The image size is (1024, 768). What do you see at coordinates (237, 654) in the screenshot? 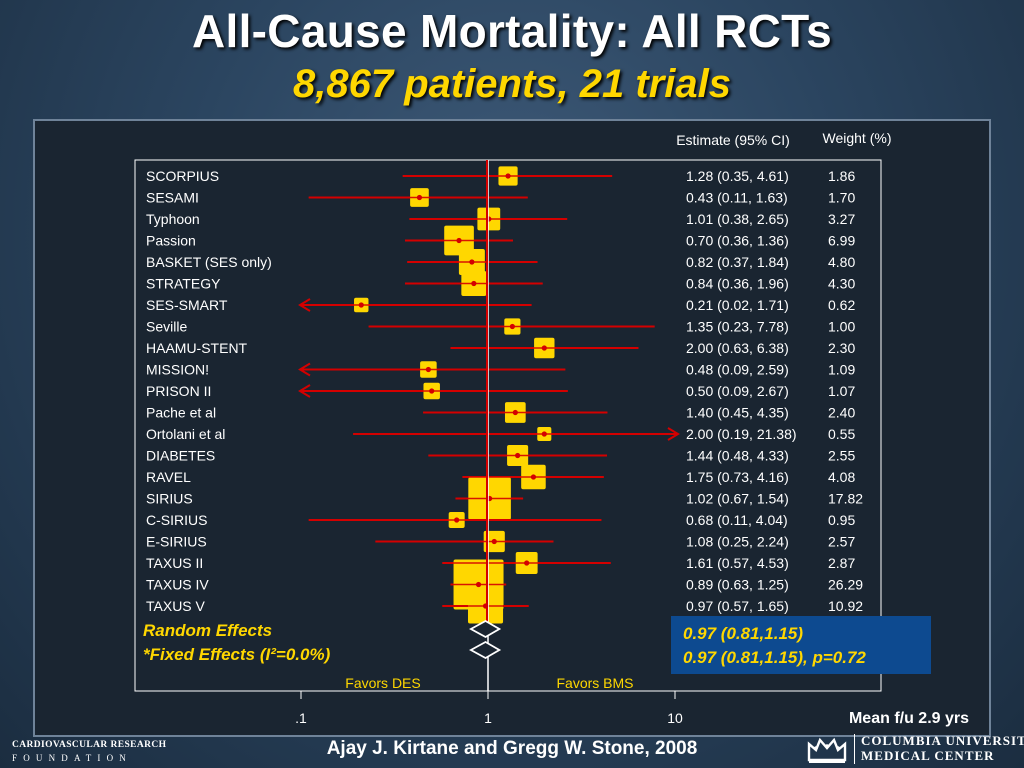
I see `fixed-effects-label: *Fixed Effects (I²=0.0%)` at bounding box center [237, 654].